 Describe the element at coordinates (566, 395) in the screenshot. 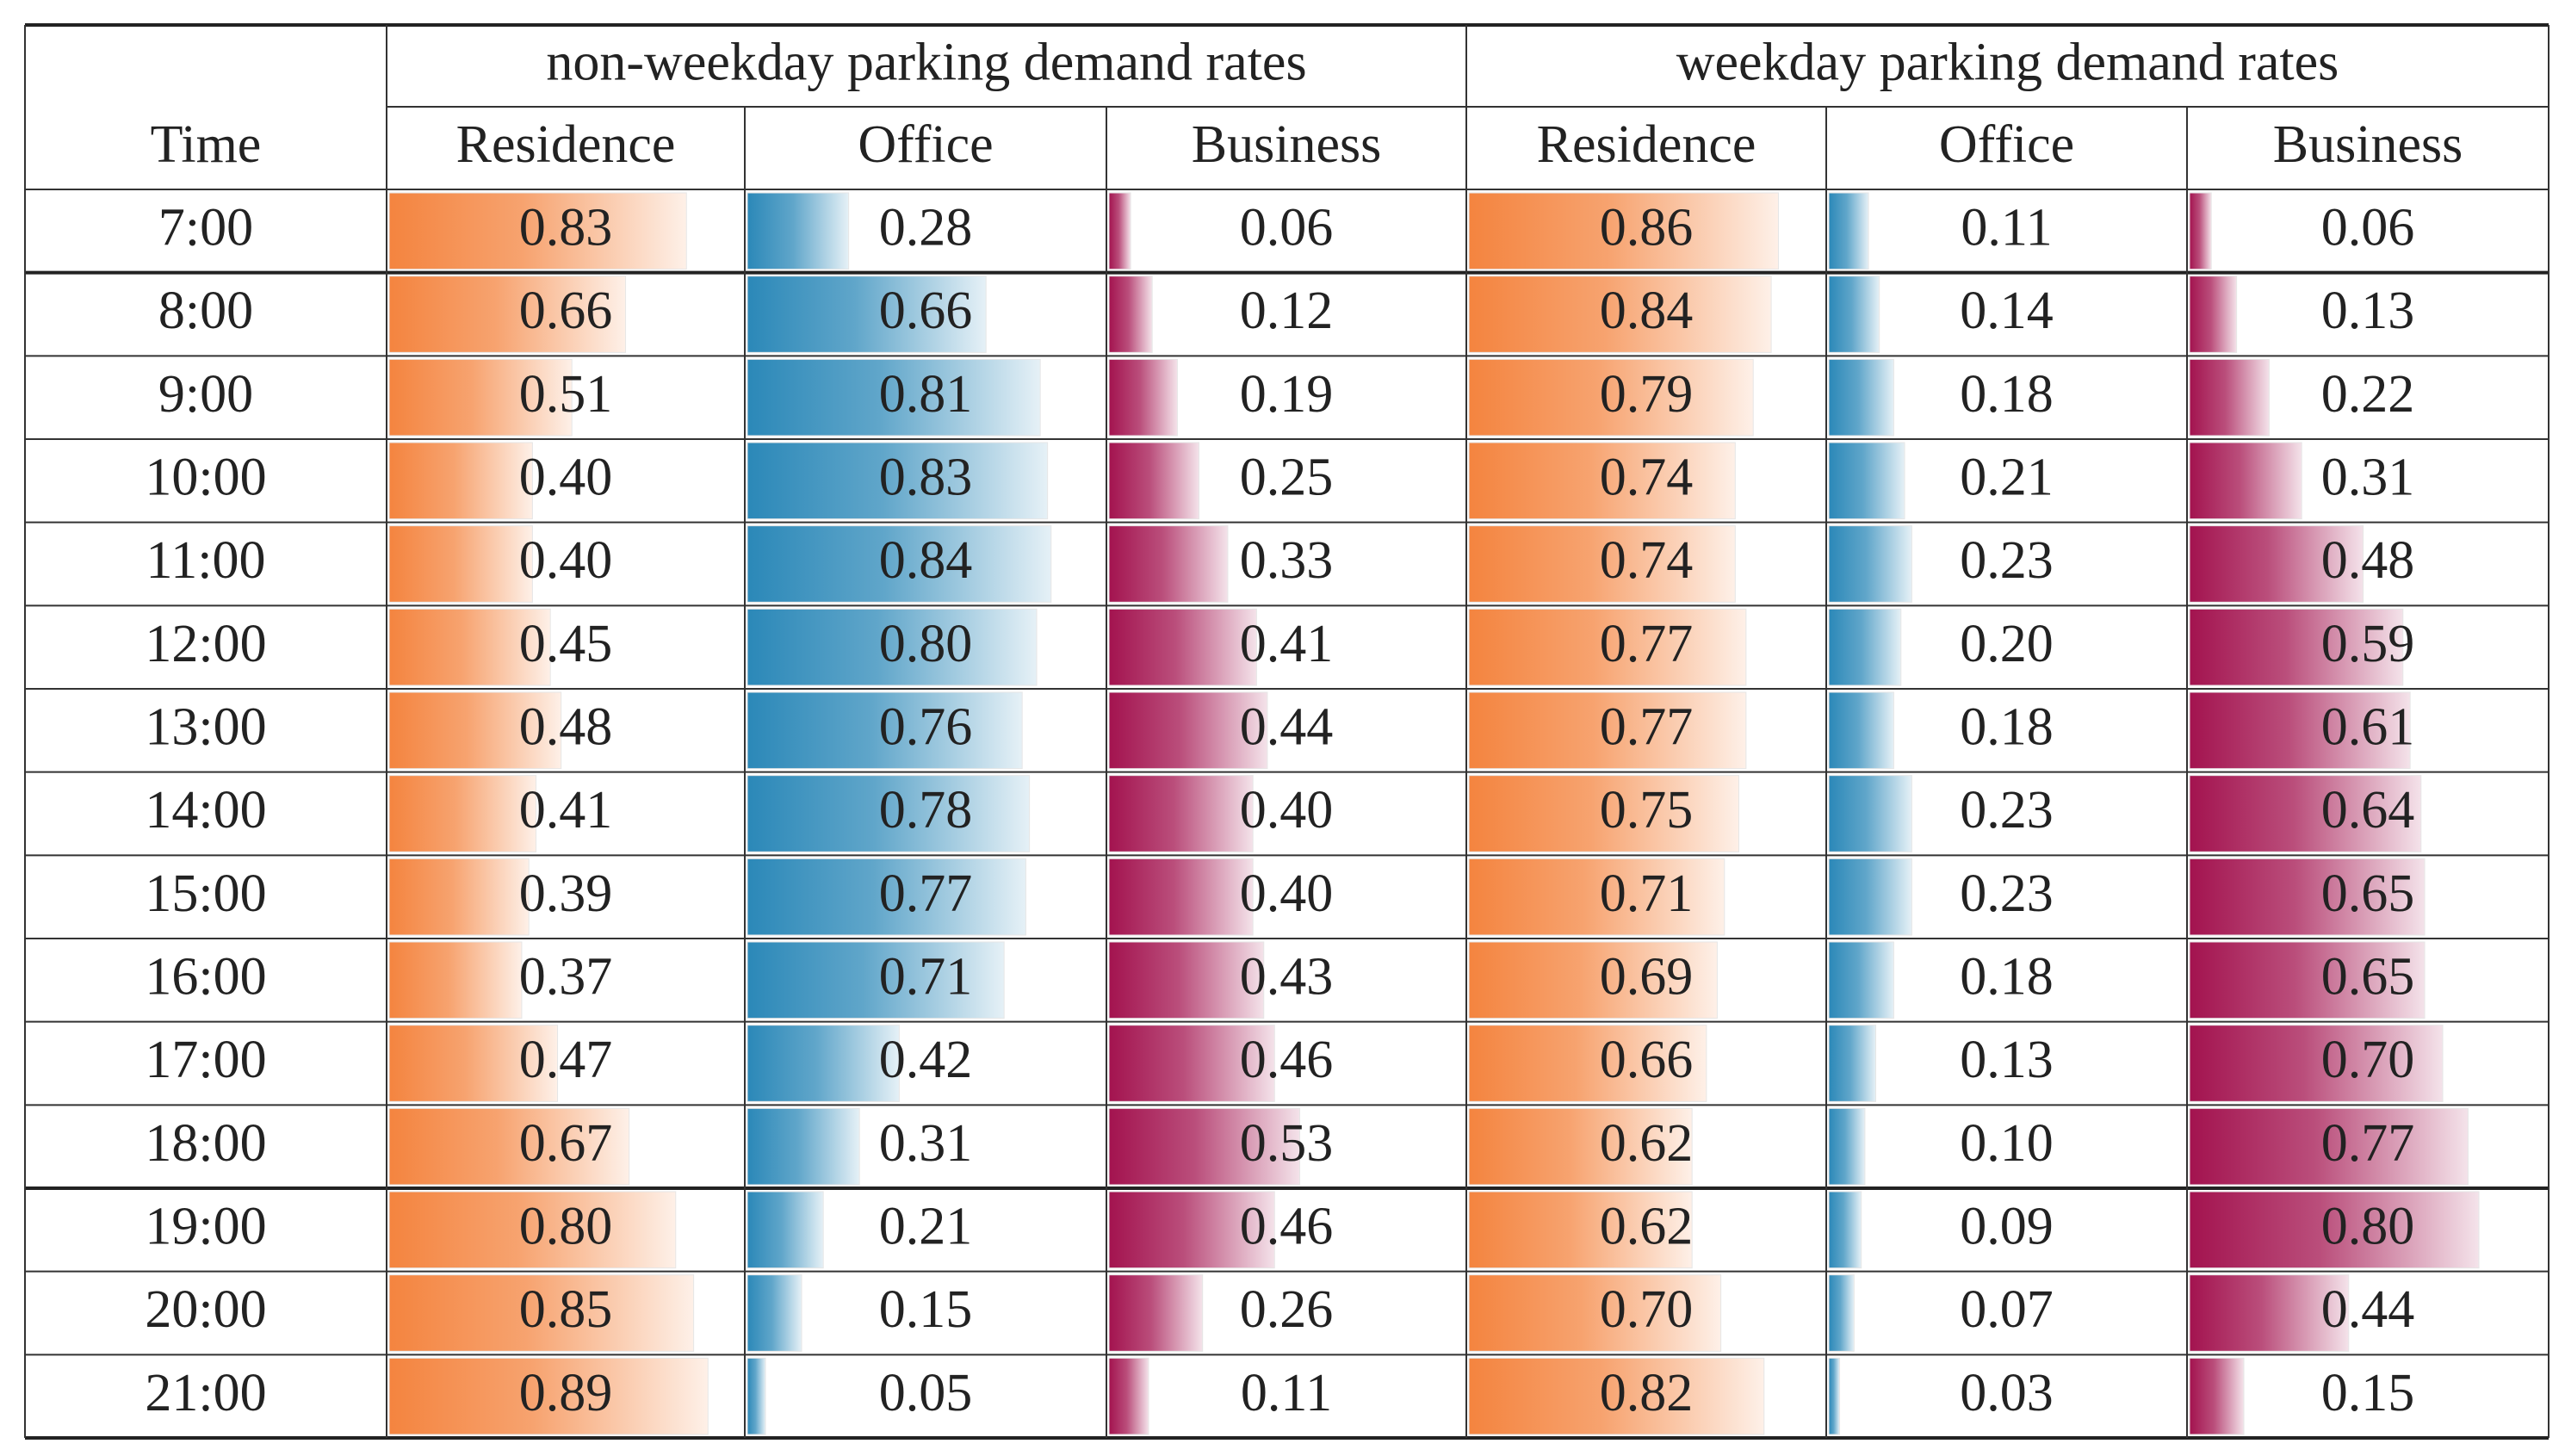

I see `cell-value: 0.51` at that location.